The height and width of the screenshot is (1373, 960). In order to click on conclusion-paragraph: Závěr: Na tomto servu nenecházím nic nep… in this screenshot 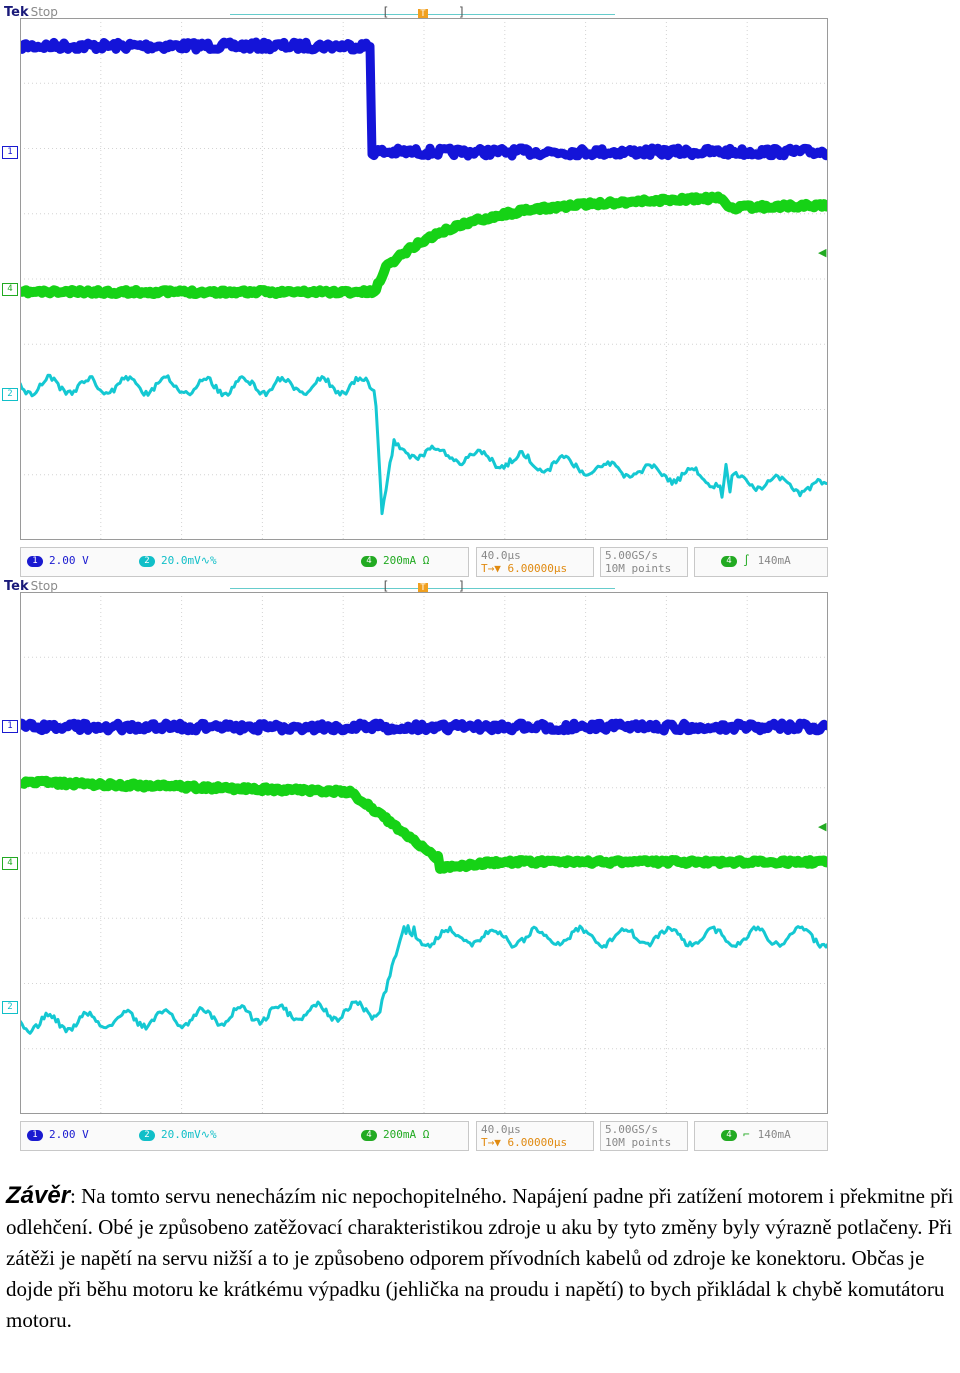, I will do `click(481, 1258)`.